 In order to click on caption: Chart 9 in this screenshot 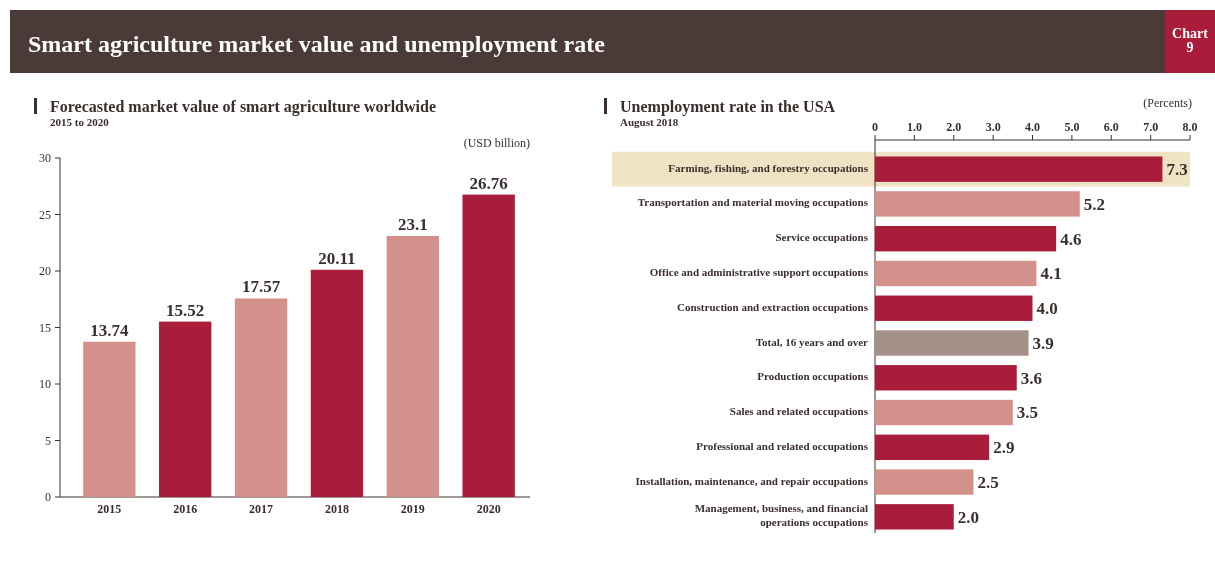, I will do `click(1190, 40)`.